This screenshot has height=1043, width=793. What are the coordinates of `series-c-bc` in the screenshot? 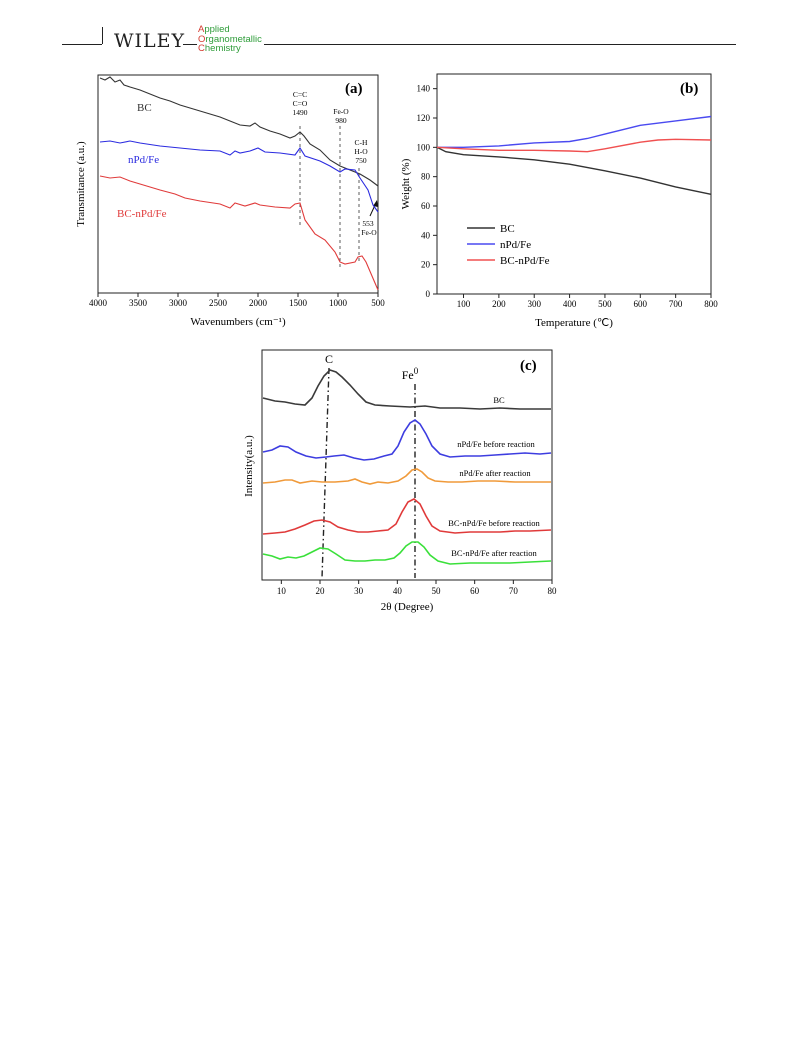 It's located at (406, 389).